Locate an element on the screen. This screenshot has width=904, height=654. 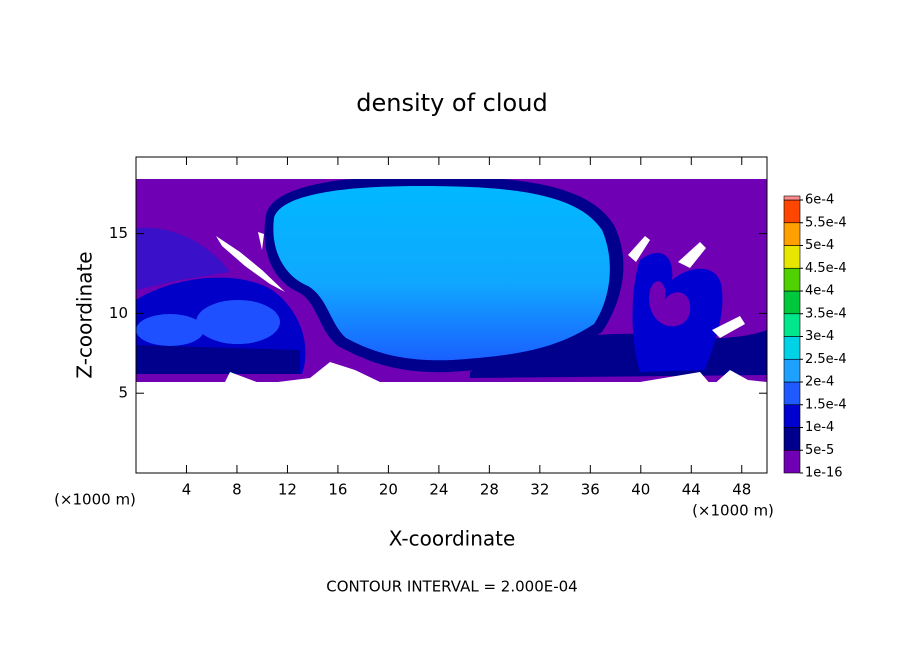
colorbar-label: 4e-4 is located at coordinates (819, 291).